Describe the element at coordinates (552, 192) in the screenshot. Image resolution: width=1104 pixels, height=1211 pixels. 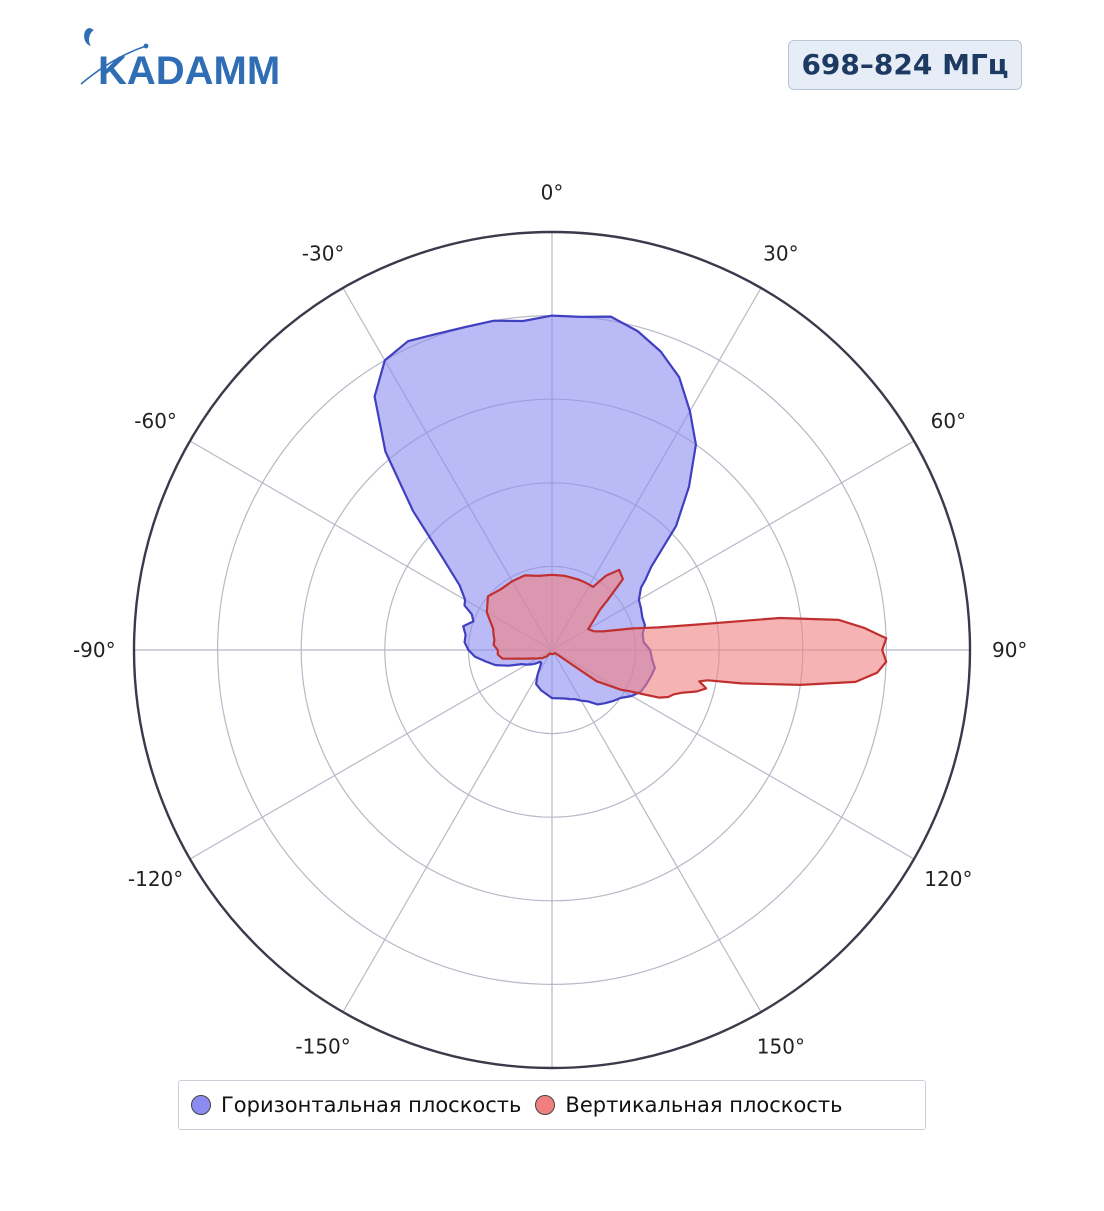
I see `angle-tick-label: 0°` at that location.